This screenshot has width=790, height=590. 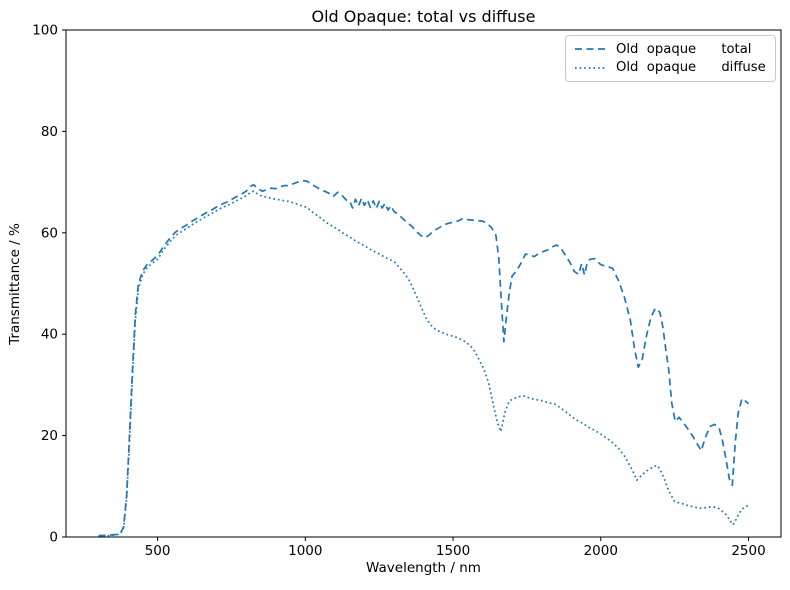 What do you see at coordinates (684, 49) in the screenshot?
I see `legend-label-total: Old opaque total` at bounding box center [684, 49].